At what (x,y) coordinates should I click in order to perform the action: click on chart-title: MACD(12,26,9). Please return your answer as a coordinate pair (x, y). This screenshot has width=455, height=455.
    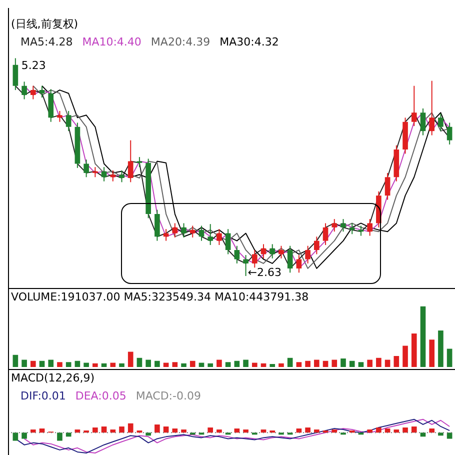
    Looking at the image, I should click on (53, 377).